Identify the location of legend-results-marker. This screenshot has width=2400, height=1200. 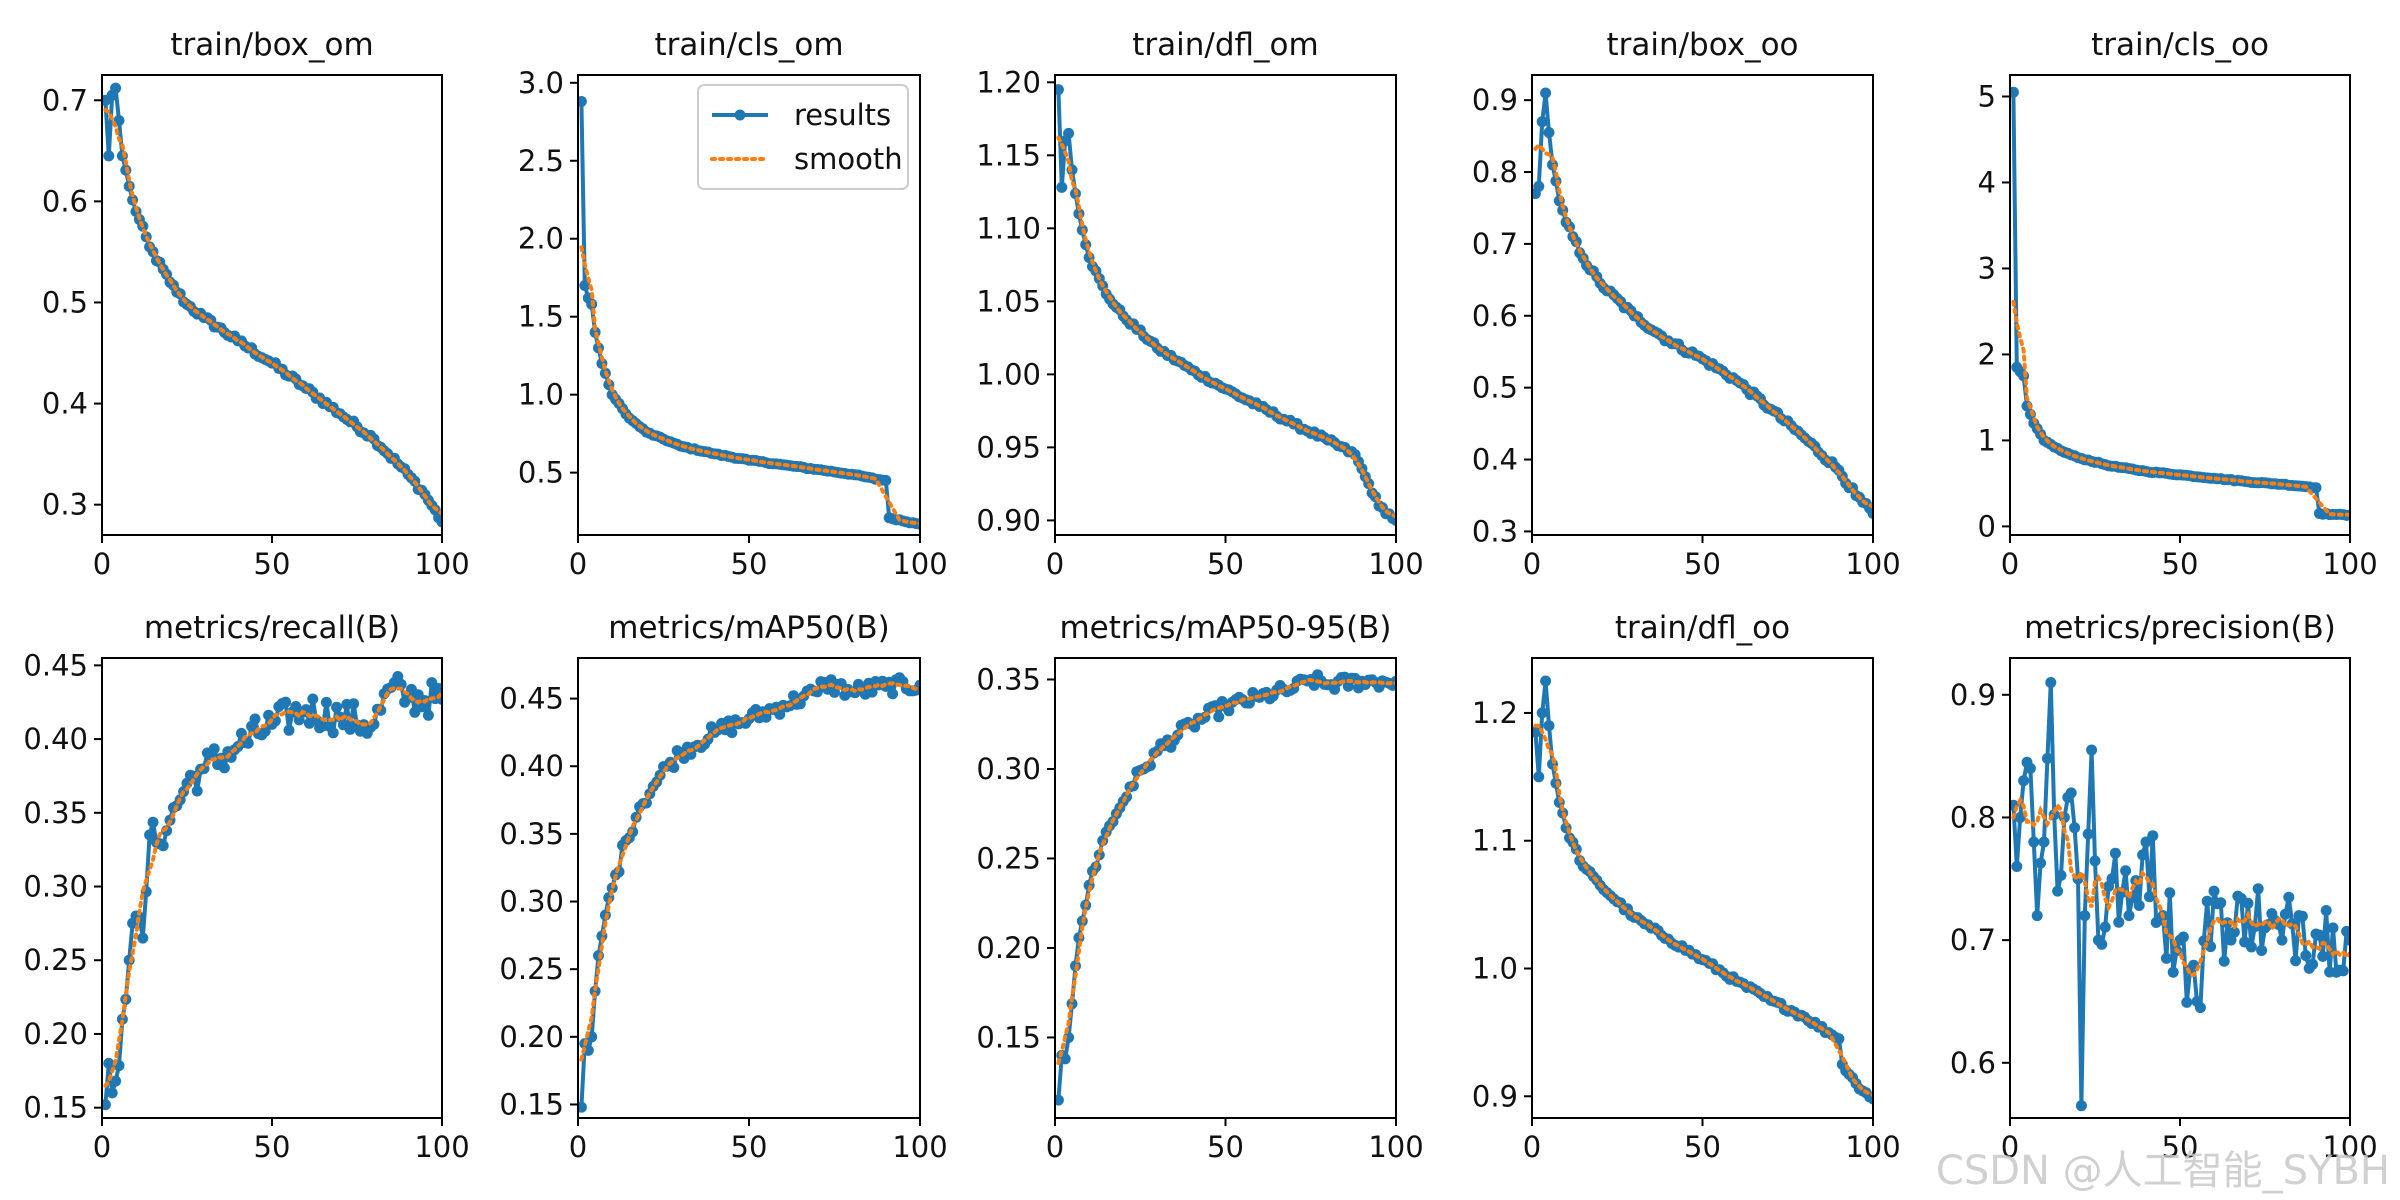
(740, 115).